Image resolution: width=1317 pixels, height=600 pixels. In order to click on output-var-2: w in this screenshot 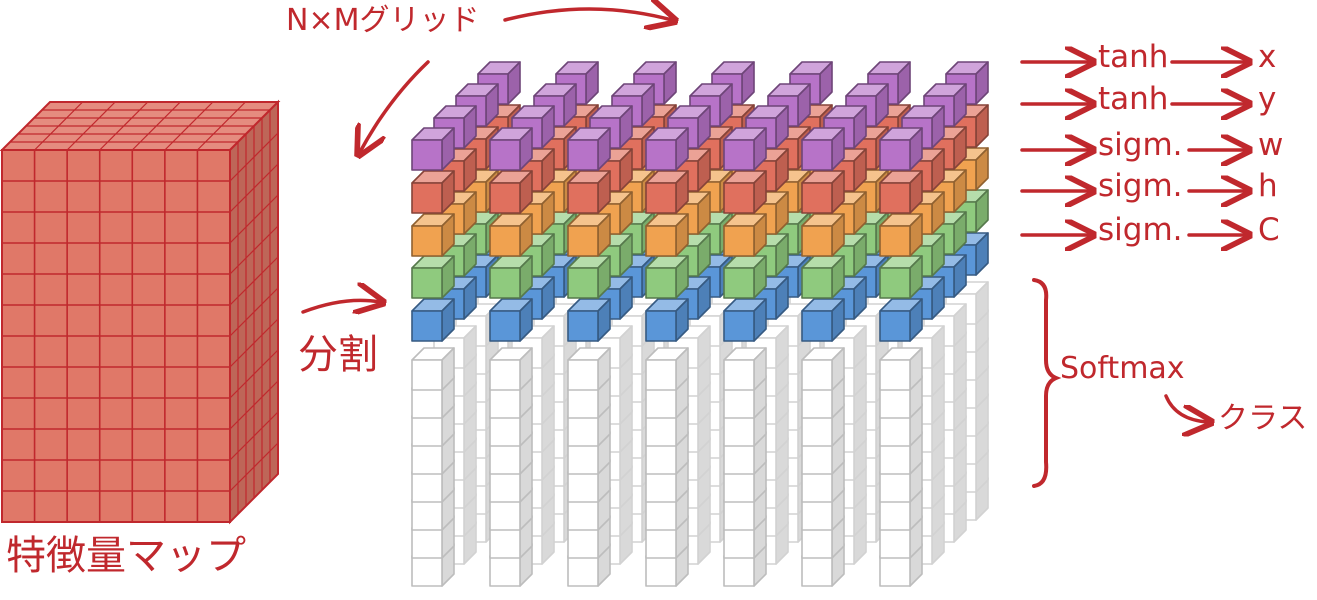, I will do `click(1271, 145)`.